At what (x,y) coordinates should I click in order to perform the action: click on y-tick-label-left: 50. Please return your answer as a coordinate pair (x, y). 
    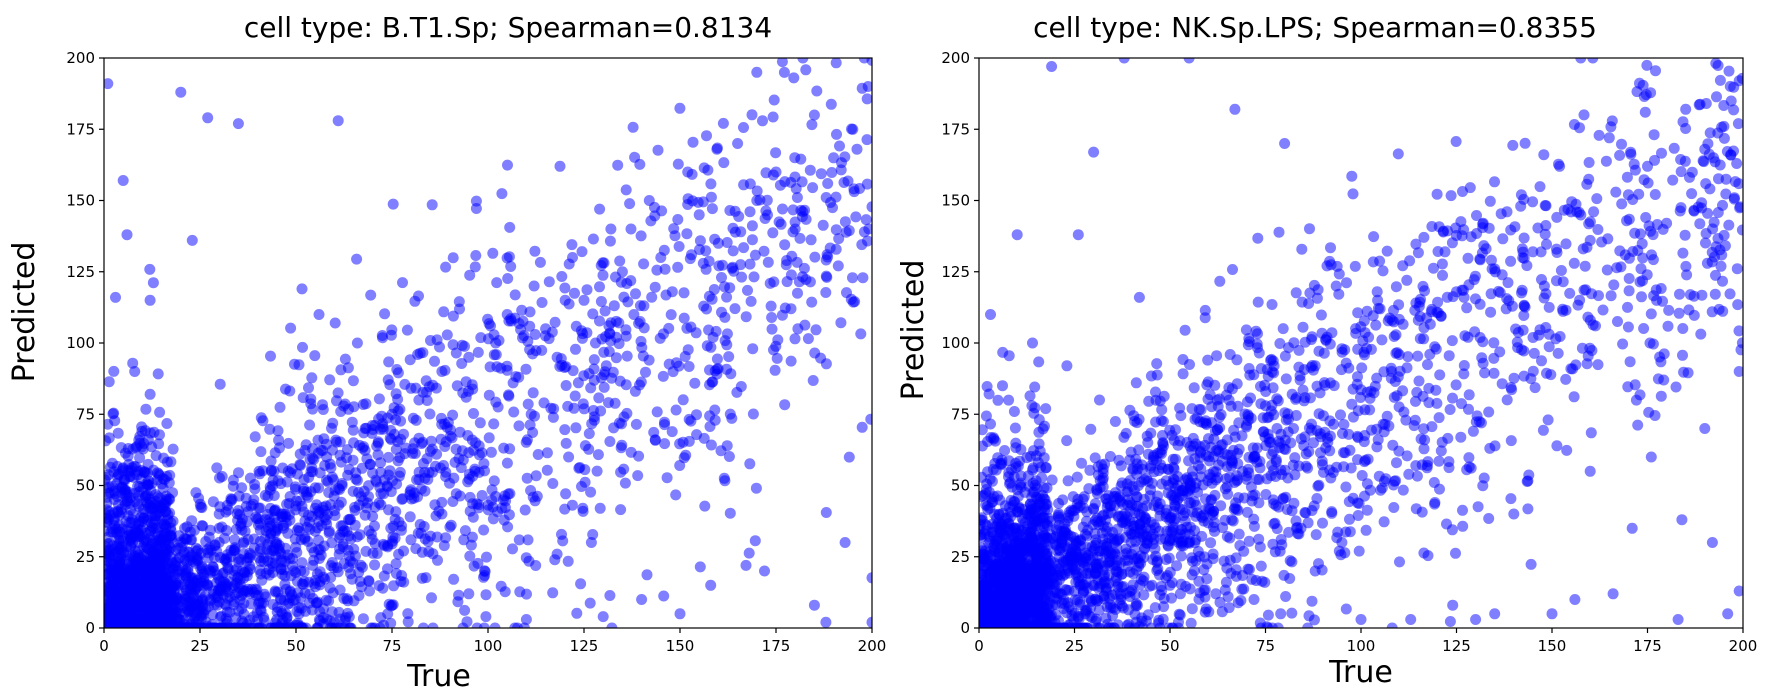
    Looking at the image, I should click on (85, 486).